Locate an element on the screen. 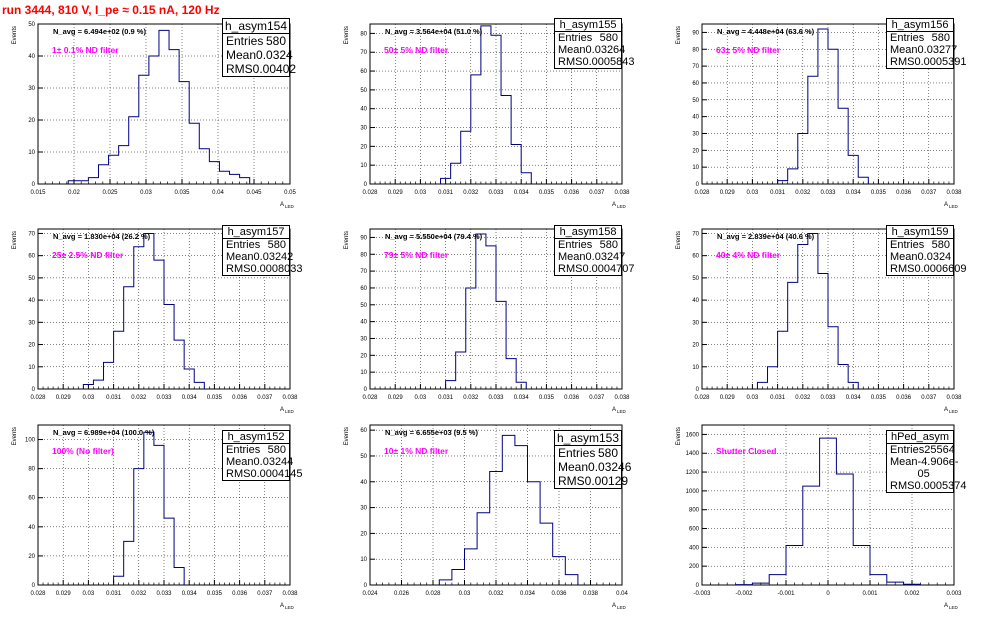  x-tick-label: 0.037 is located at coordinates (929, 193).